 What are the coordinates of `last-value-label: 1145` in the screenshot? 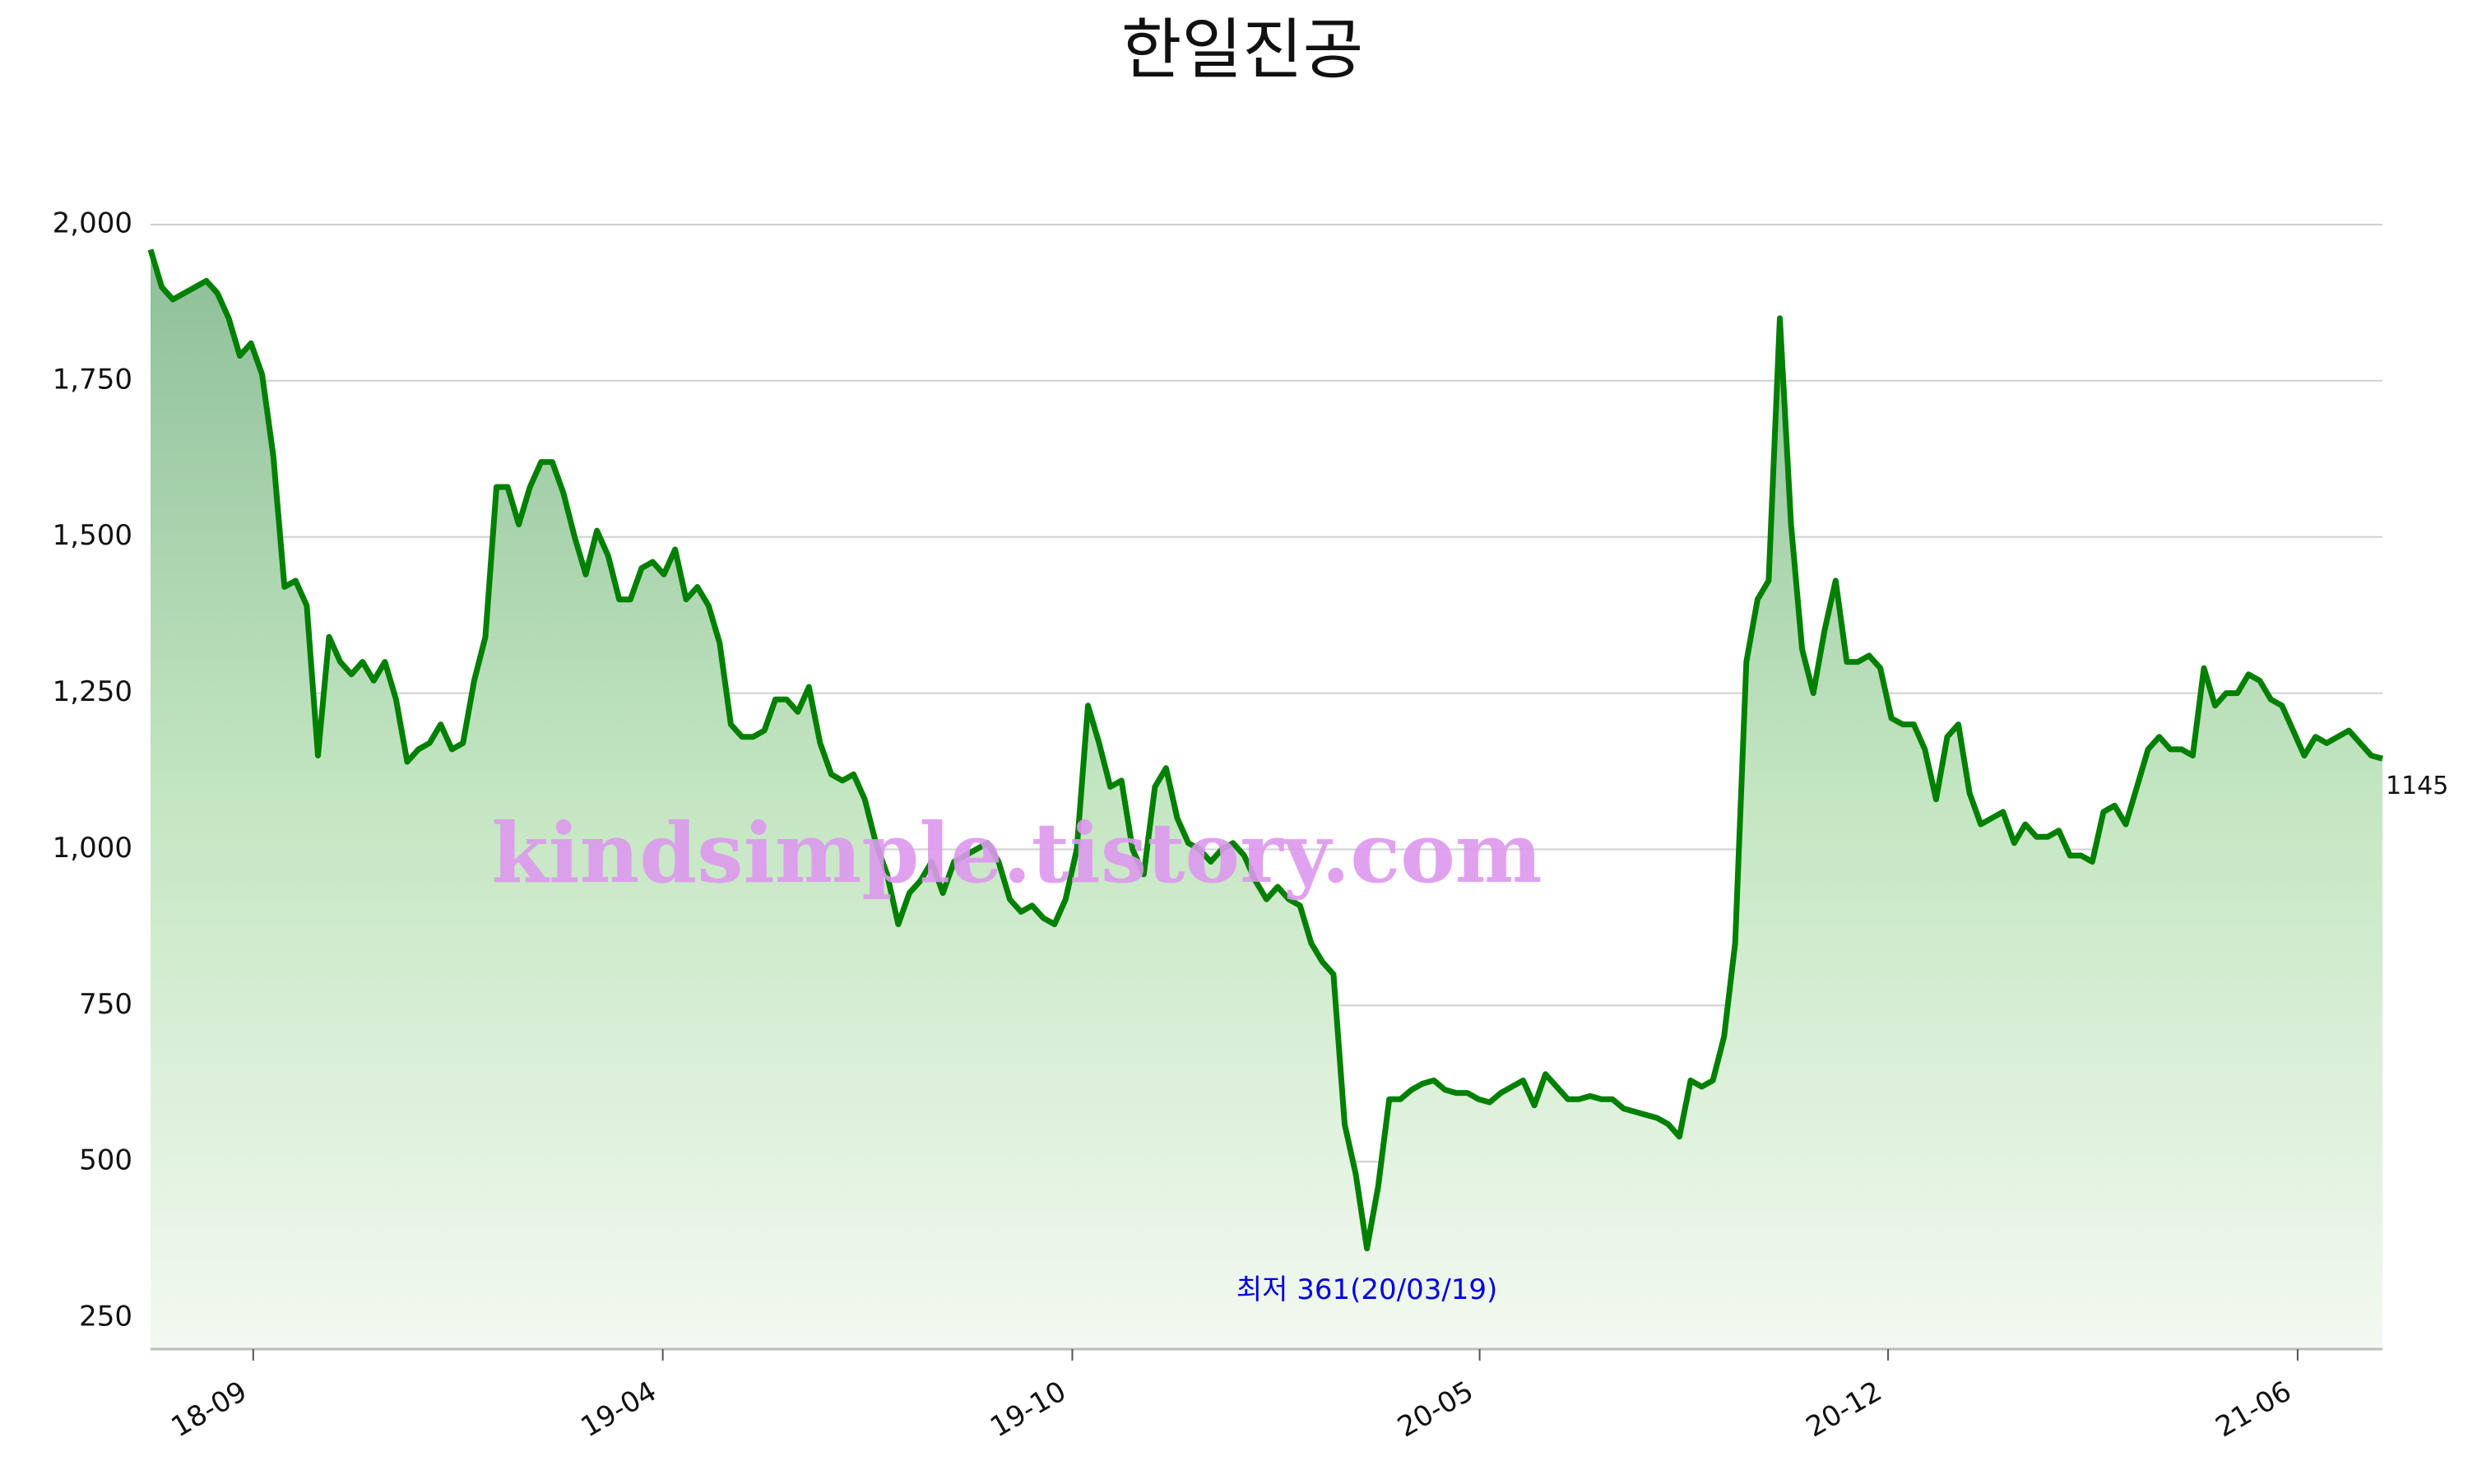 It's located at (2417, 786).